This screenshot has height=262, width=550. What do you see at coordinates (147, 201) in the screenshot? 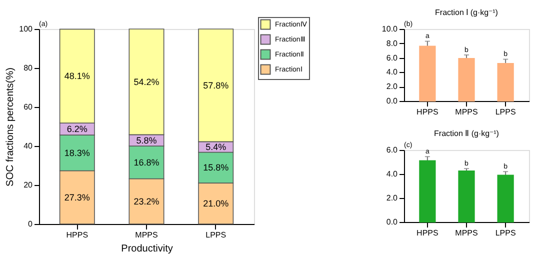
I see `text: 23.2%` at bounding box center [147, 201].